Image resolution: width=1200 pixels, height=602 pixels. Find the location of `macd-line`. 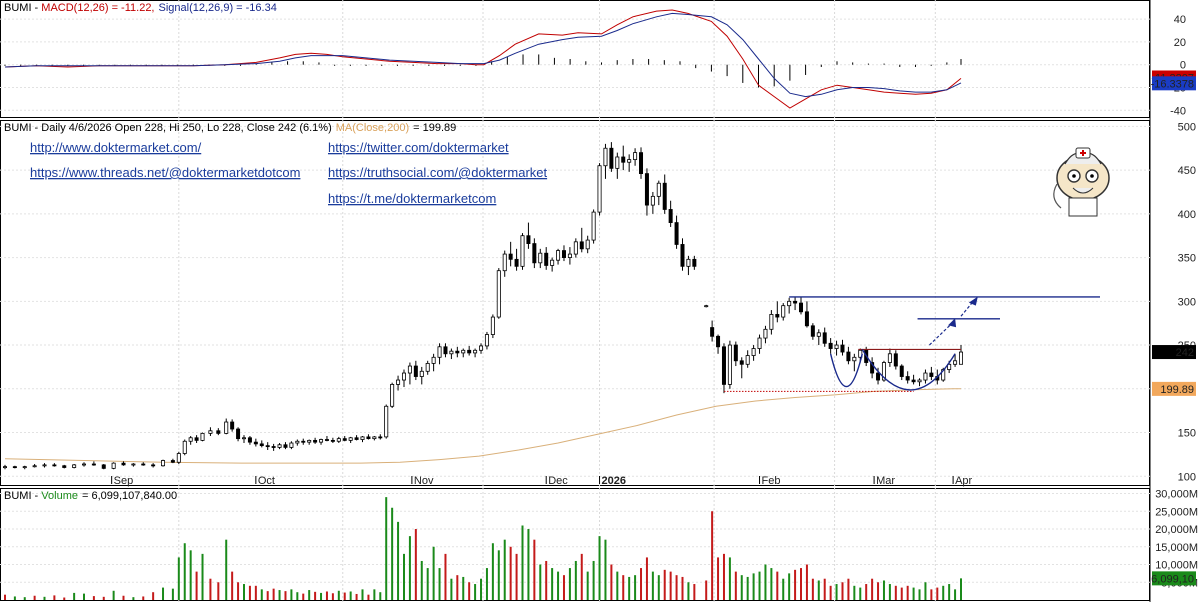

macd-line is located at coordinates (483, 59).